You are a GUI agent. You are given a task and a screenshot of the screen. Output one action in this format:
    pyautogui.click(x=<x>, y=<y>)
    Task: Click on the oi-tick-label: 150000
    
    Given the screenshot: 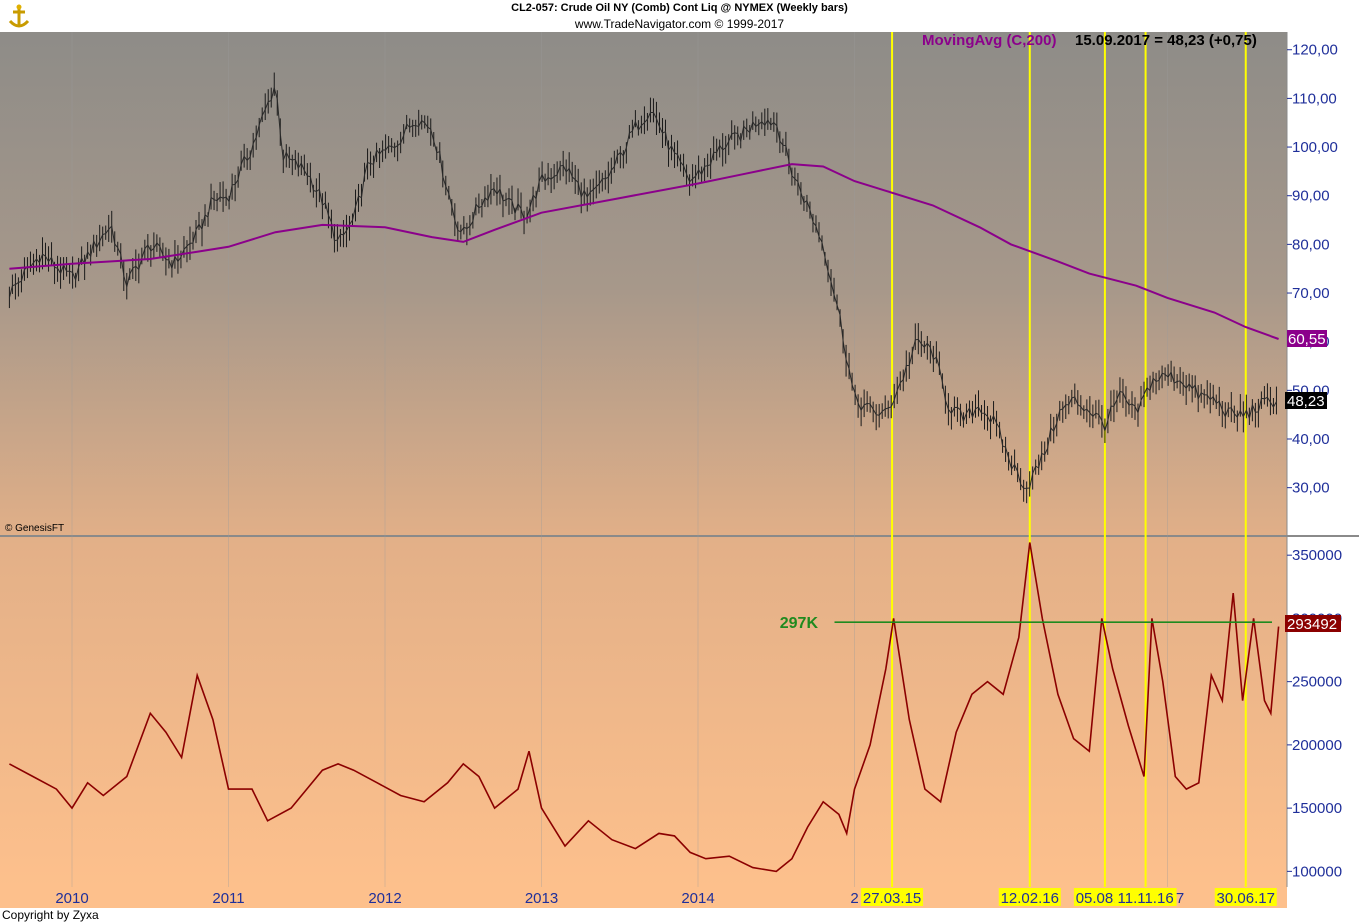 What is the action you would take?
    pyautogui.click(x=1317, y=808)
    